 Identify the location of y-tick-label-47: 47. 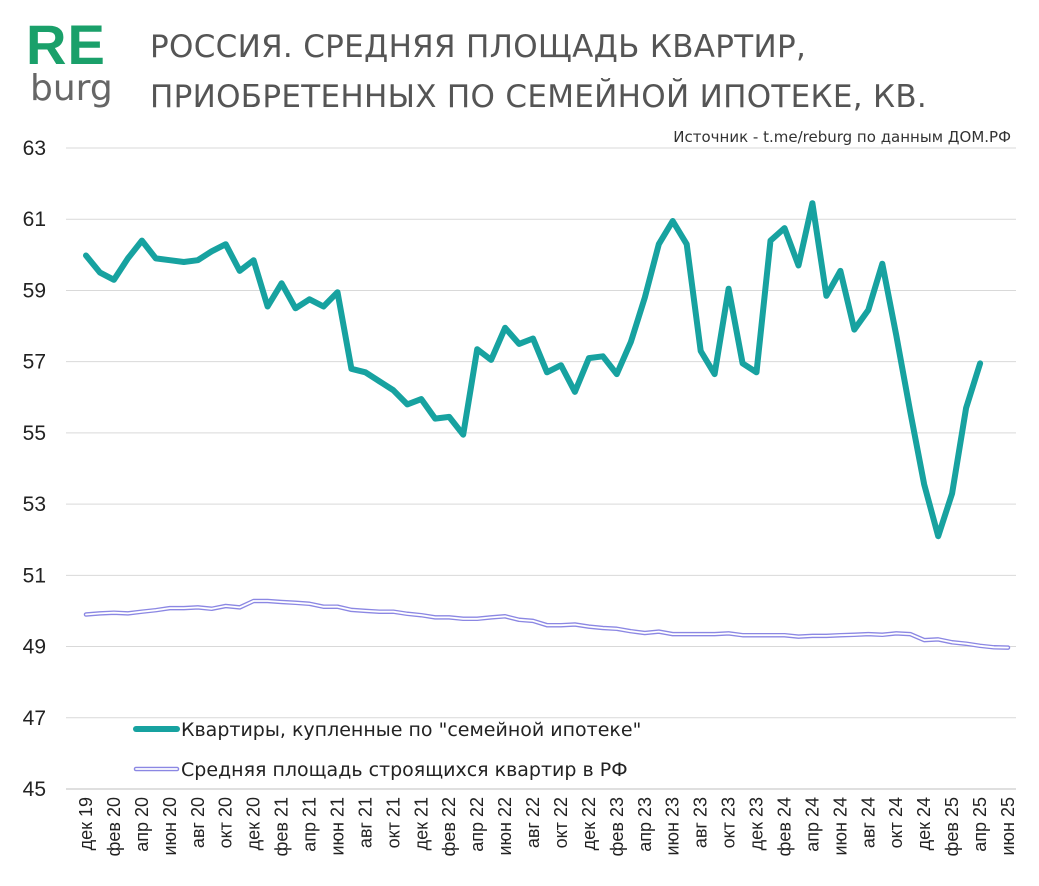
(34, 718).